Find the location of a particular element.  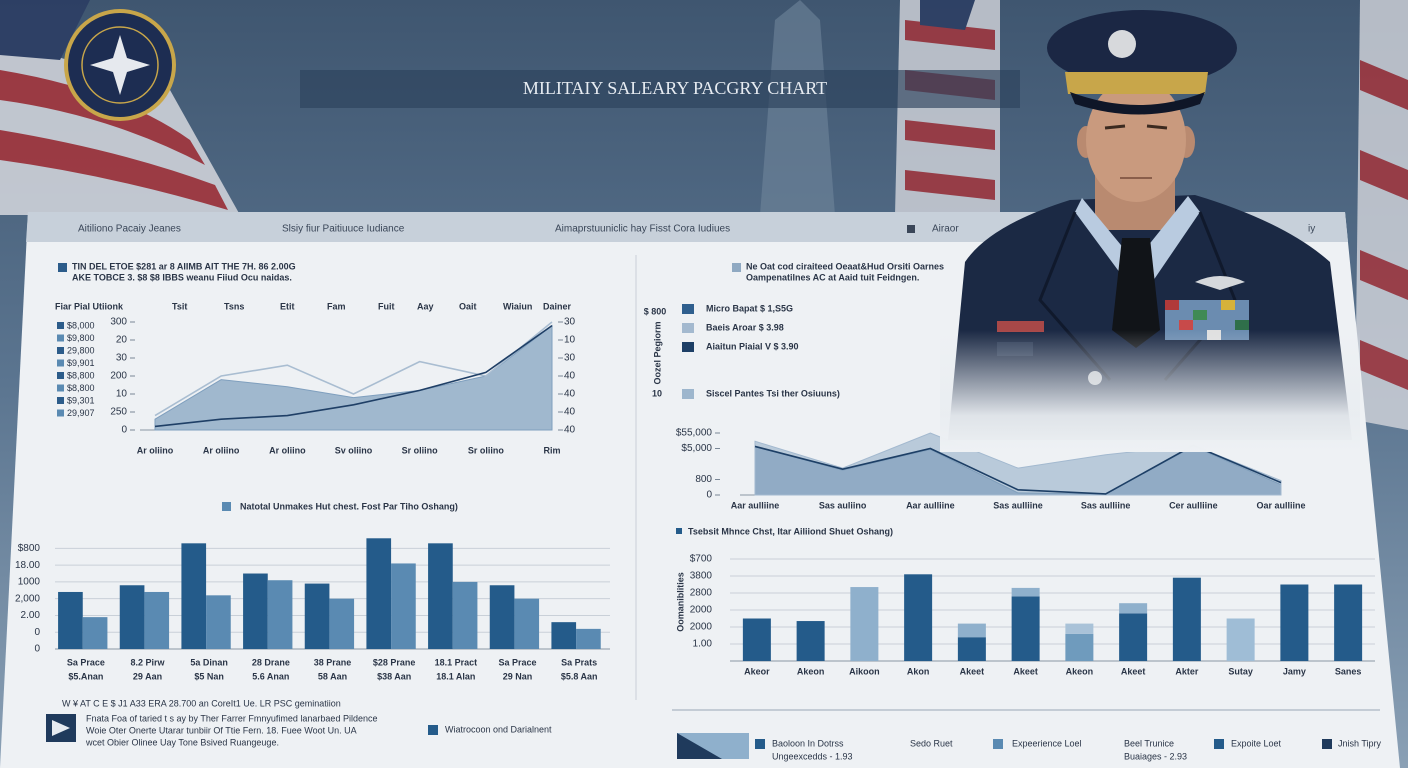

y-tick-label: 20 is located at coordinates (122, 340).